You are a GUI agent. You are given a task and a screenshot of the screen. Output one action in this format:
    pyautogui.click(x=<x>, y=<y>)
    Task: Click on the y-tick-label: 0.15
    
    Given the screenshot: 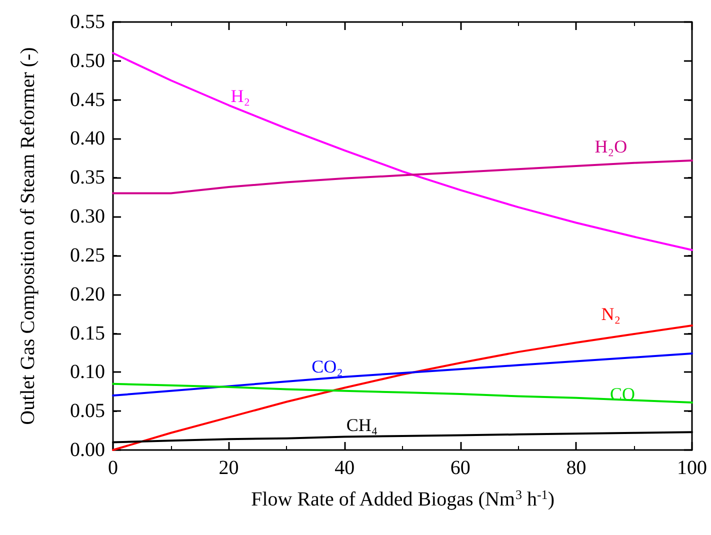 What is the action you would take?
    pyautogui.click(x=87, y=333)
    